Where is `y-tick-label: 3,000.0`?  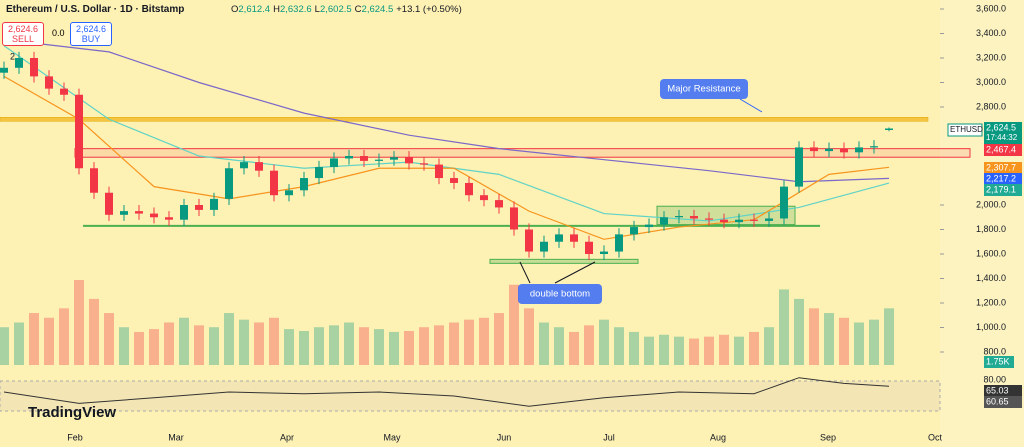
y-tick-label: 3,000.0 is located at coordinates (991, 82).